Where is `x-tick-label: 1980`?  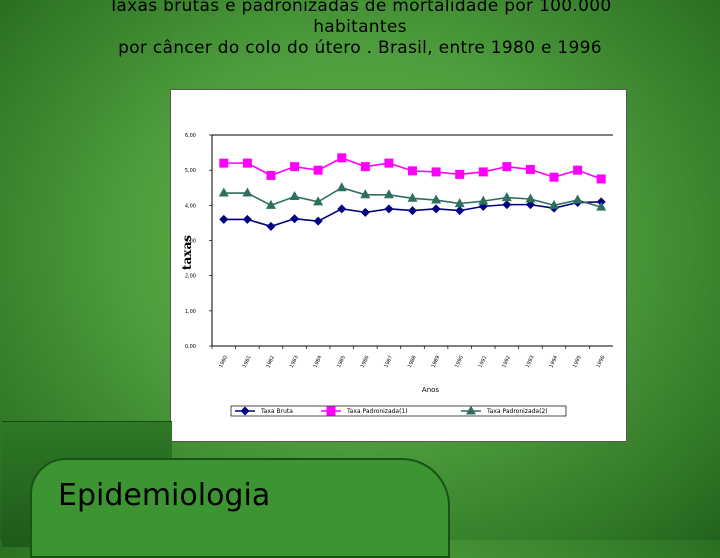 x-tick-label: 1980 is located at coordinates (223, 362).